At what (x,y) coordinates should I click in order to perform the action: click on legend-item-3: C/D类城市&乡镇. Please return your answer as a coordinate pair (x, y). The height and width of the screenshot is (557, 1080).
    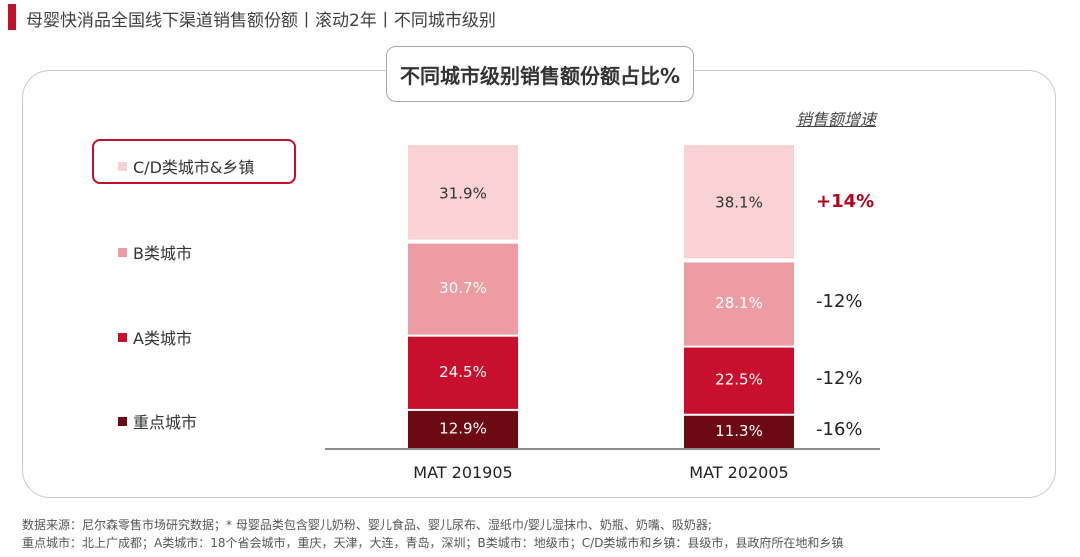
    Looking at the image, I should click on (186, 166).